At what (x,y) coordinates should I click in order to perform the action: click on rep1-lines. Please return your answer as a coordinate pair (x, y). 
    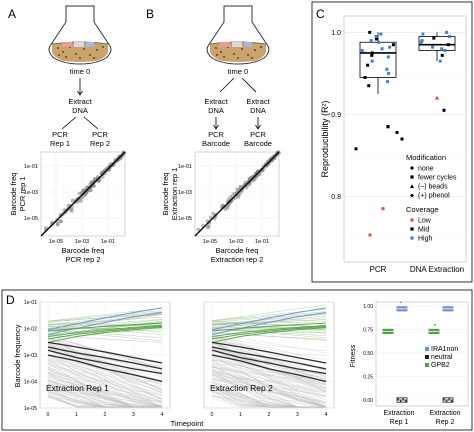
    Looking at the image, I should click on (105, 357).